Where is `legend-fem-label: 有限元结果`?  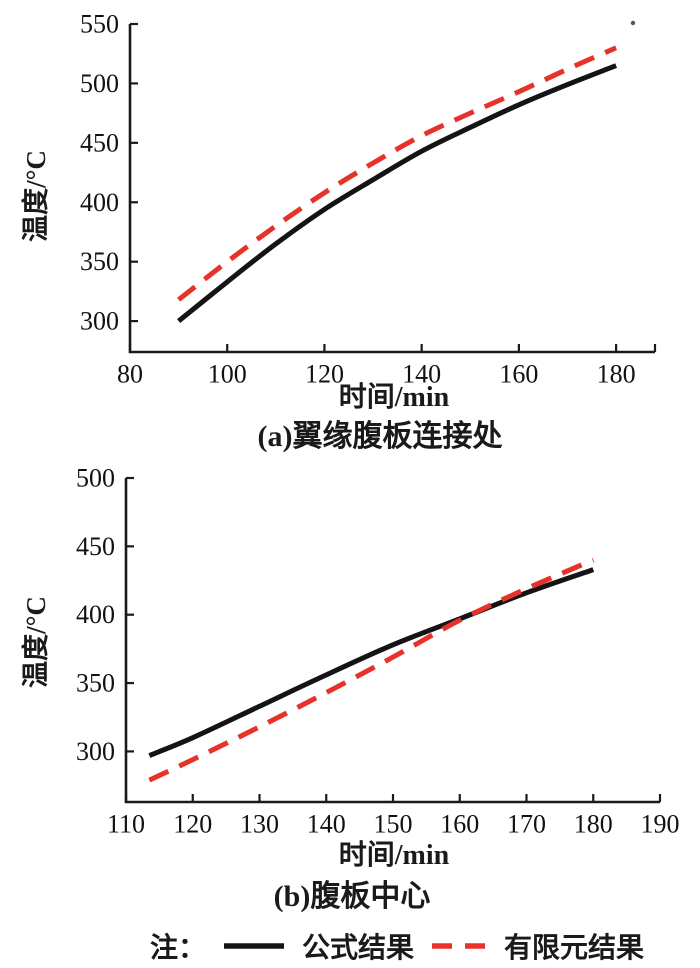 legend-fem-label: 有限元结果 is located at coordinates (574, 948).